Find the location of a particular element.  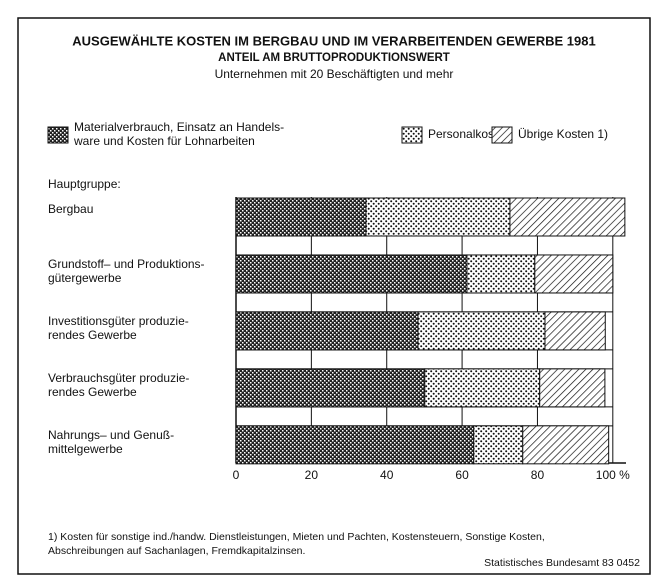

x-tick-label: 60 is located at coordinates (462, 475).